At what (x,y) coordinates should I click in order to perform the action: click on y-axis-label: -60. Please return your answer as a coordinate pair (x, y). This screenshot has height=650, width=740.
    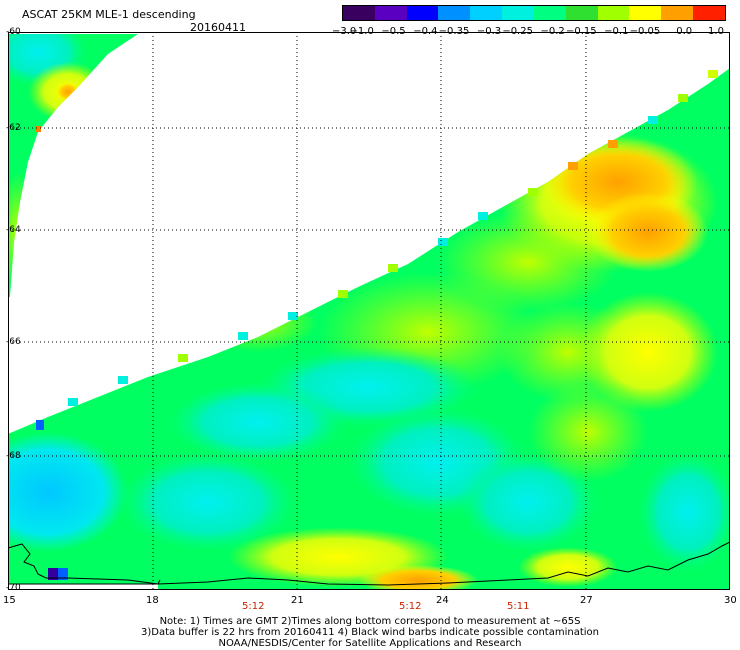
    Looking at the image, I should click on (13, 32).